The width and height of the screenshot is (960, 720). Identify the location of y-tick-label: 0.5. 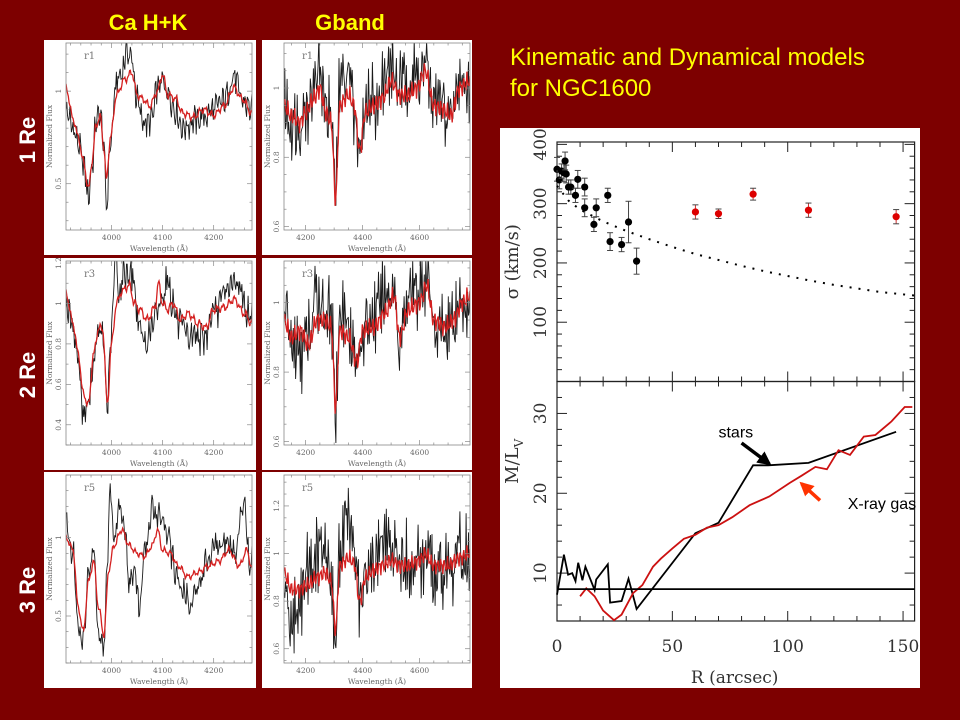
(58, 616).